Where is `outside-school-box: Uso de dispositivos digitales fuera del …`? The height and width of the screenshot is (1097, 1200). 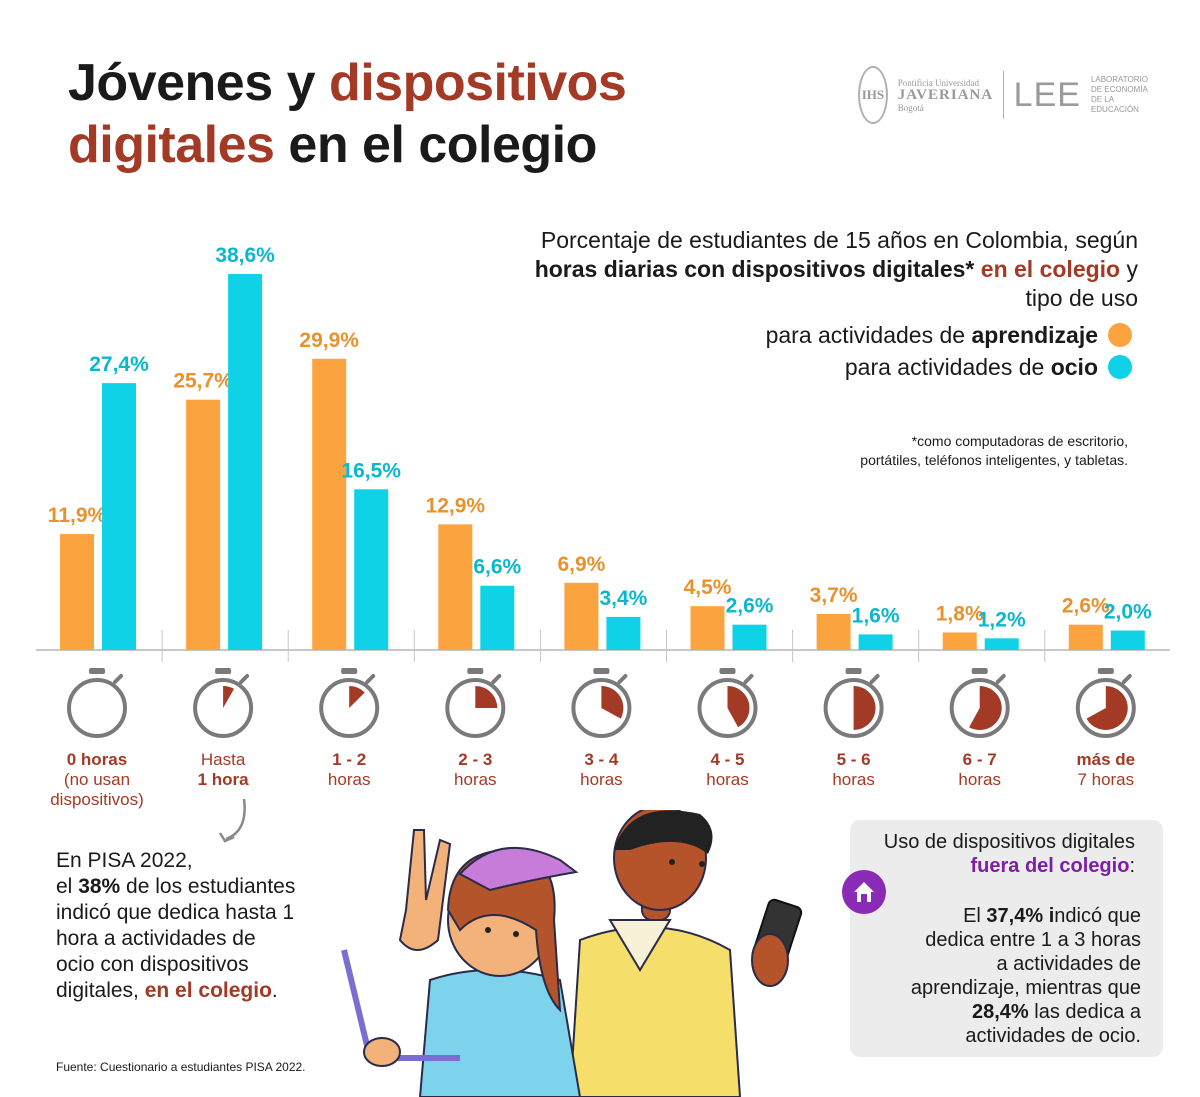 outside-school-box: Uso de dispositivos digitales fuera del … is located at coordinates (1002, 938).